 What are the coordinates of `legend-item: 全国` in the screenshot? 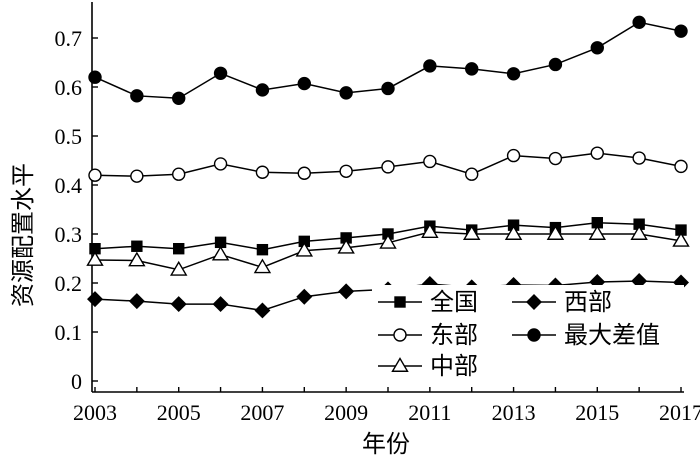 It's located at (428, 302).